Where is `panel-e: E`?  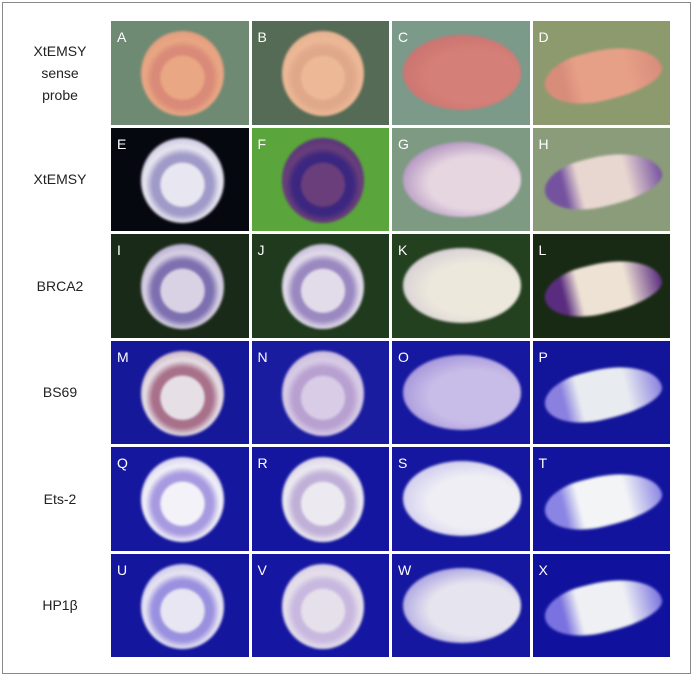
panel-e: E is located at coordinates (180, 179).